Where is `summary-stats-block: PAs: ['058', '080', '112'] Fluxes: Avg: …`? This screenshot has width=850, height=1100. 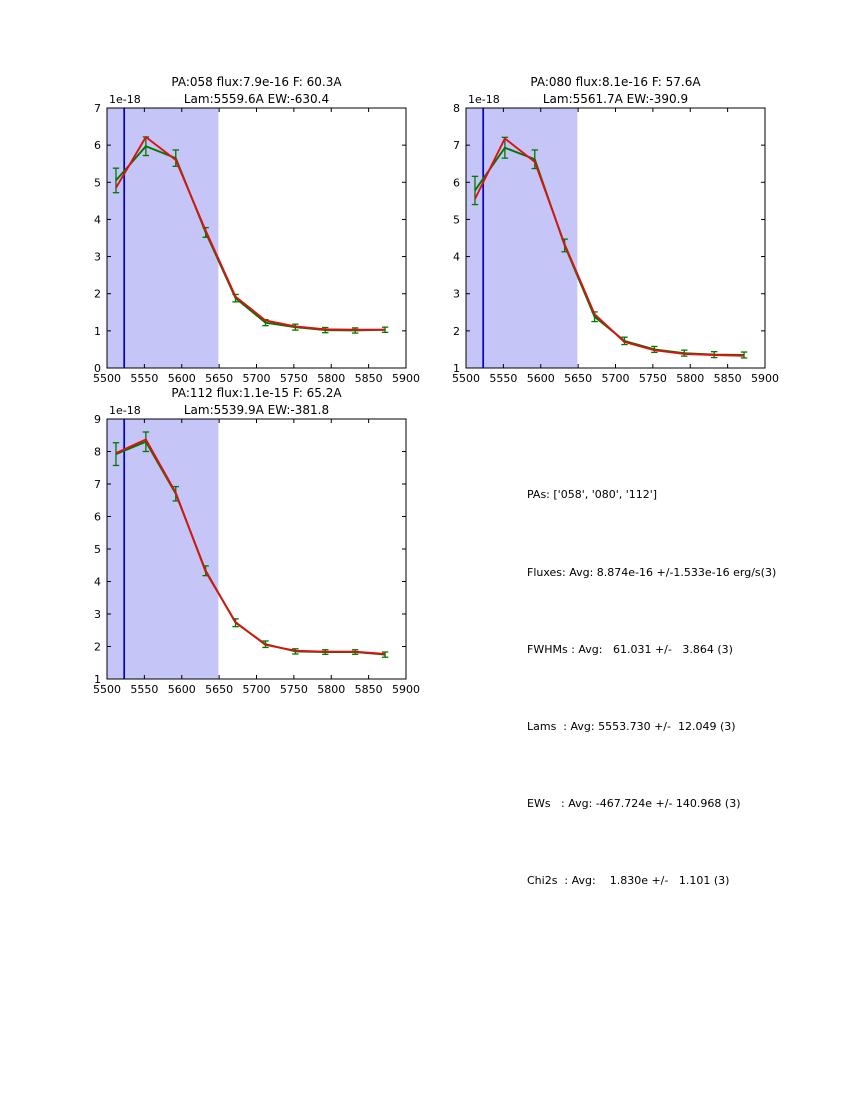 summary-stats-block: PAs: ['058', '080', '112'] Fluxes: Avg: … is located at coordinates (651, 675).